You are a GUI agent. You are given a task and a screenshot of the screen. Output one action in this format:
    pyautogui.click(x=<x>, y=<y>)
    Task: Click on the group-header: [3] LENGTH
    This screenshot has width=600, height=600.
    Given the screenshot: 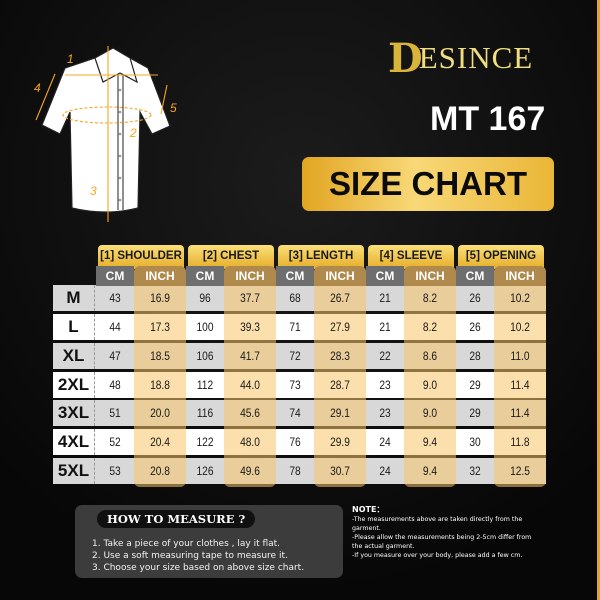 What is the action you would take?
    pyautogui.click(x=321, y=257)
    